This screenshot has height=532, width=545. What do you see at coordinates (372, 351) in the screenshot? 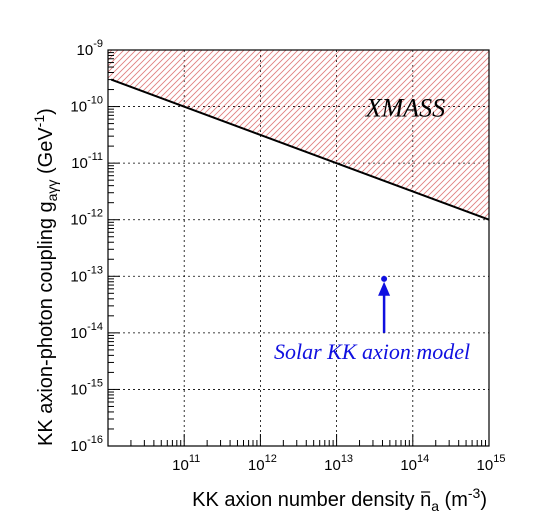
I see `solar-model-label: Solar KK axion model` at bounding box center [372, 351].